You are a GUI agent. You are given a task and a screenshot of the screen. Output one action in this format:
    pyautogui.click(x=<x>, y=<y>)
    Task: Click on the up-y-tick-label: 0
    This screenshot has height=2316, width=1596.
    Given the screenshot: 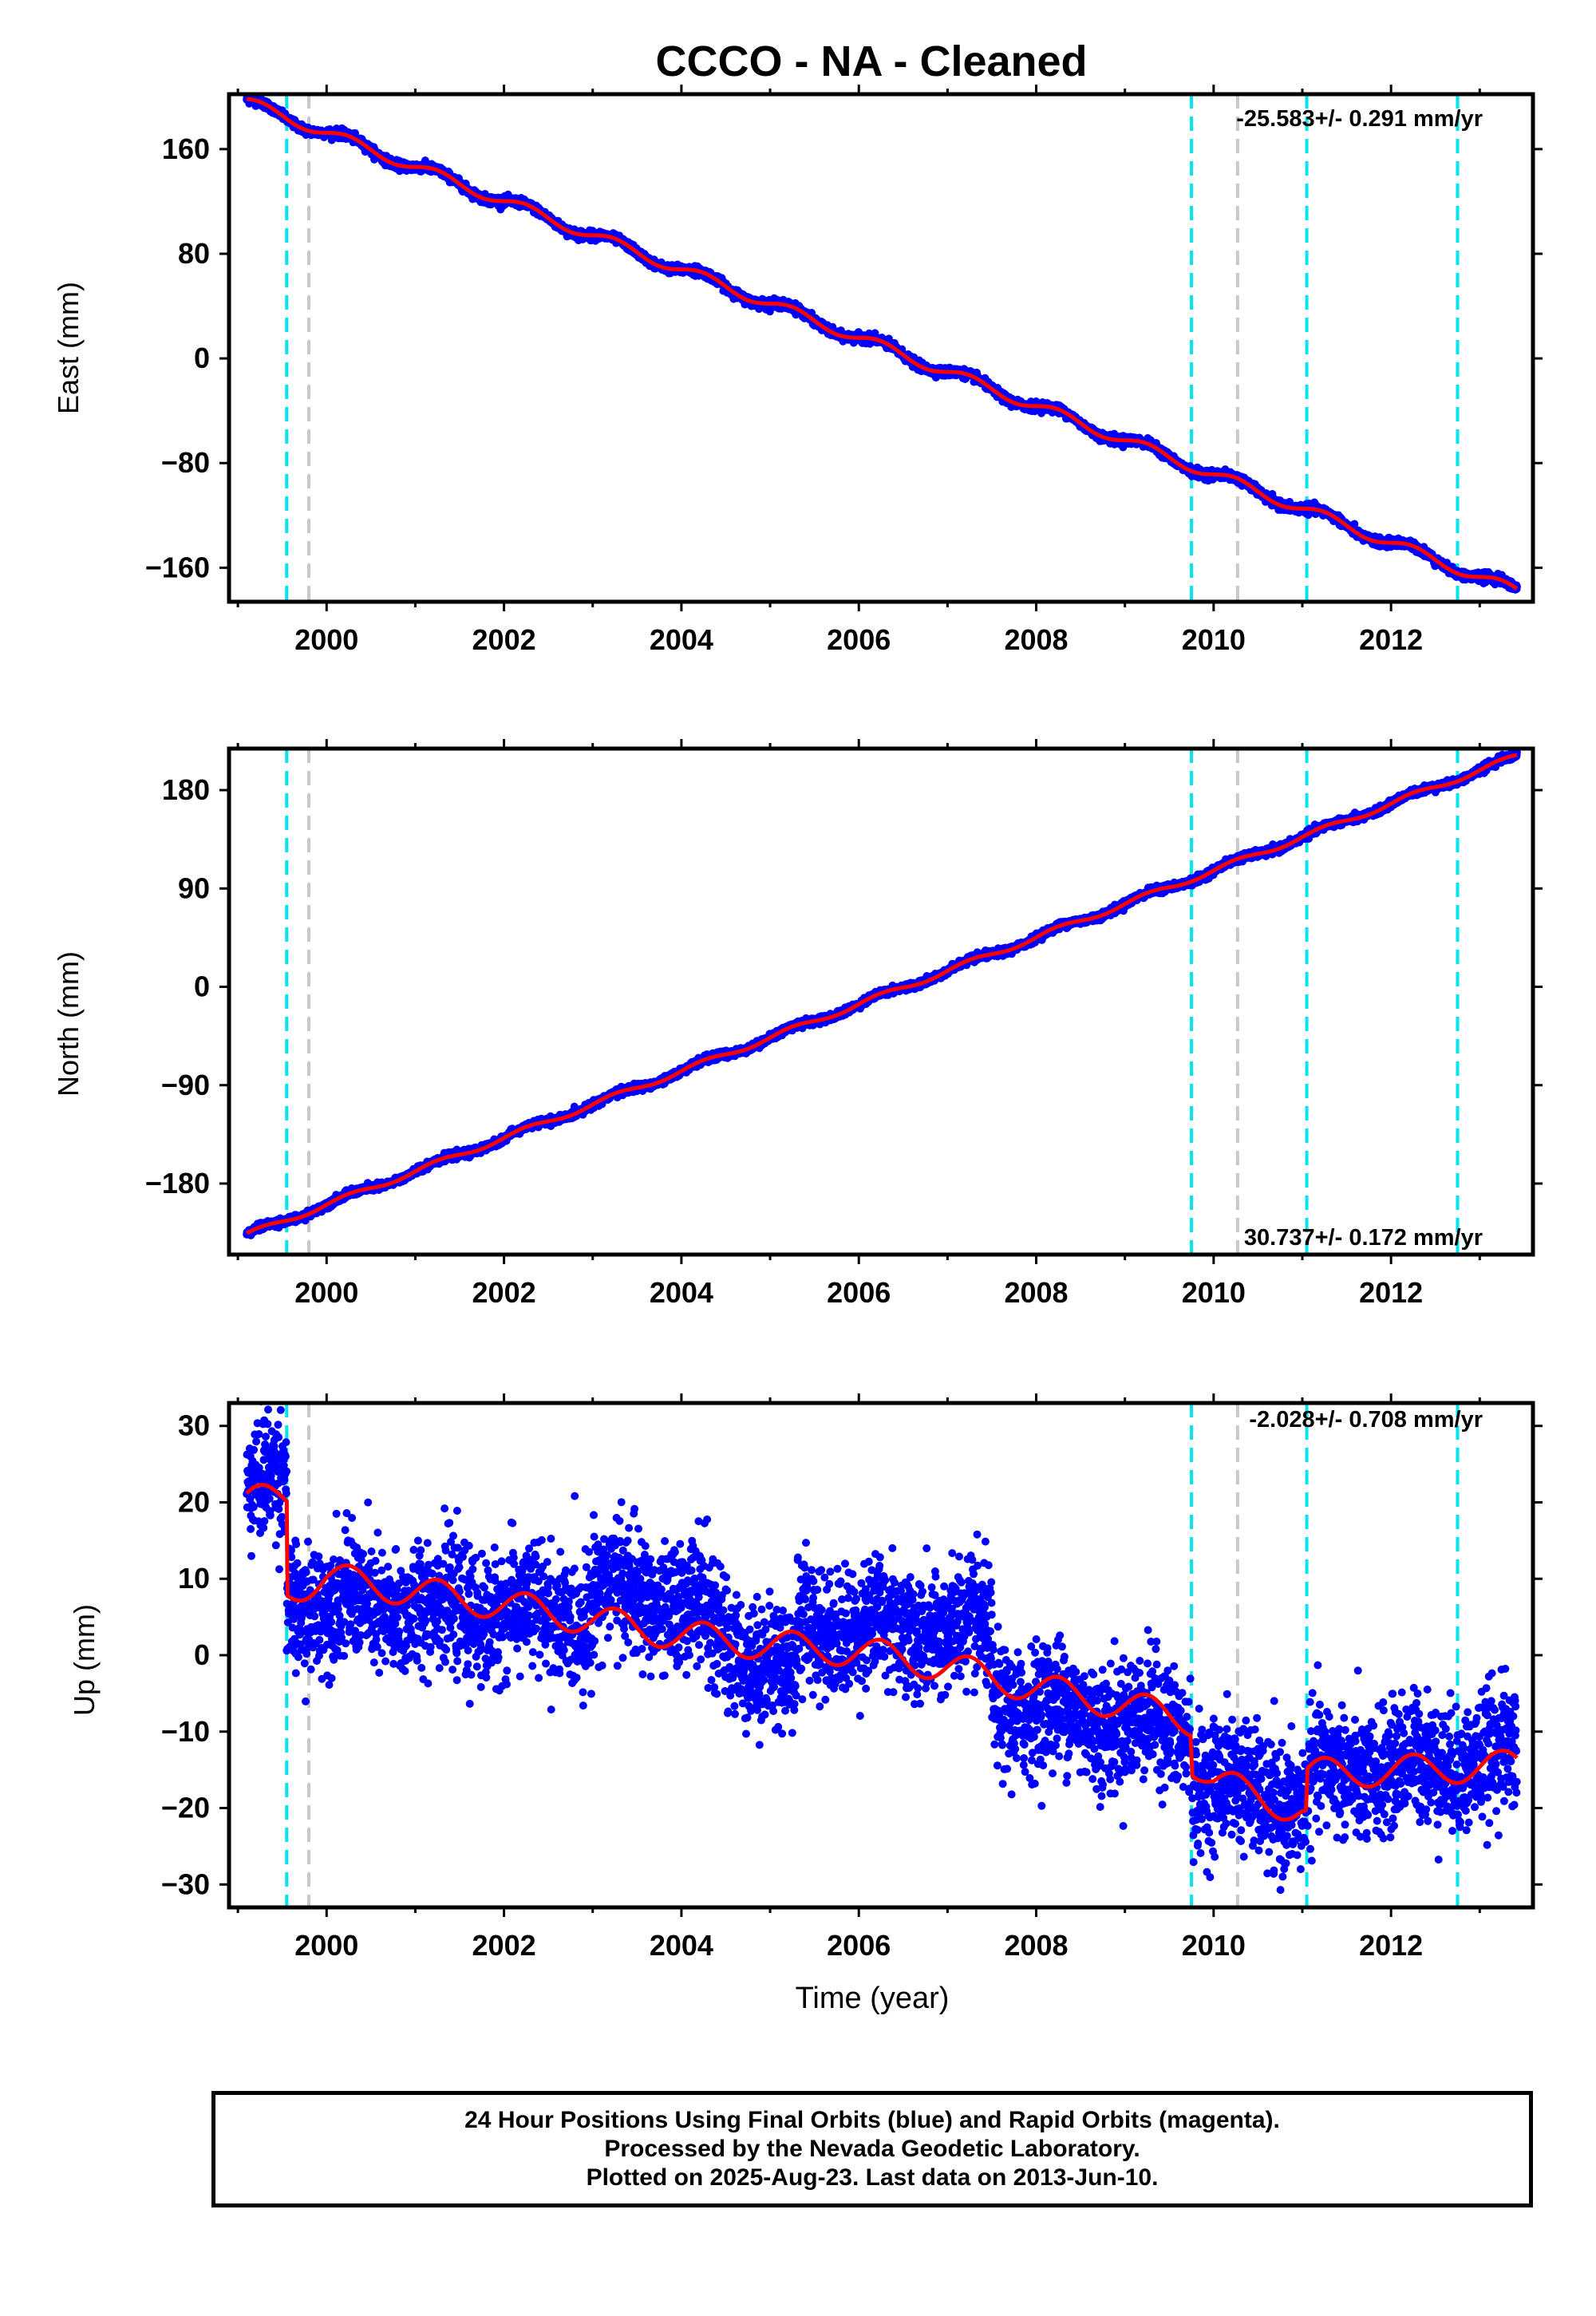 What is the action you would take?
    pyautogui.click(x=202, y=1654)
    